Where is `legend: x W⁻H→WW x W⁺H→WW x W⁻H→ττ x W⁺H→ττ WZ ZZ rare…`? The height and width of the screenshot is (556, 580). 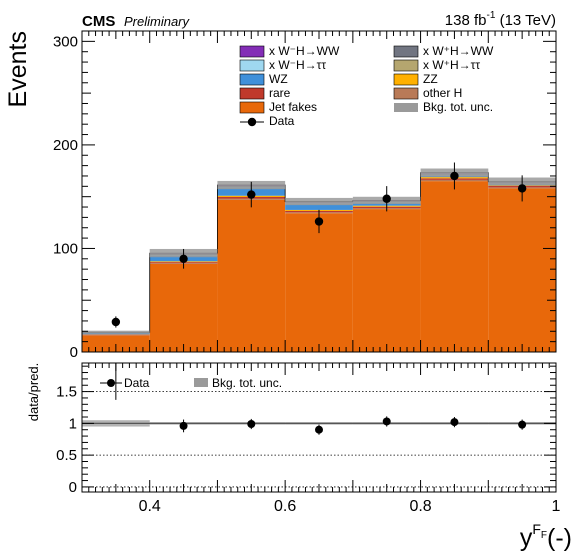
legend: x W⁻H→WW x W⁺H→WW x W⁻H→ττ x W⁺H→ττ WZ ZZ rare… is located at coordinates (366, 86).